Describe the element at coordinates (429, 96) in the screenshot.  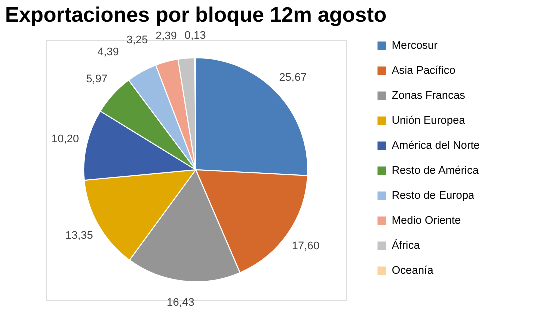
I see `legend-label: Zonas Francas` at that location.